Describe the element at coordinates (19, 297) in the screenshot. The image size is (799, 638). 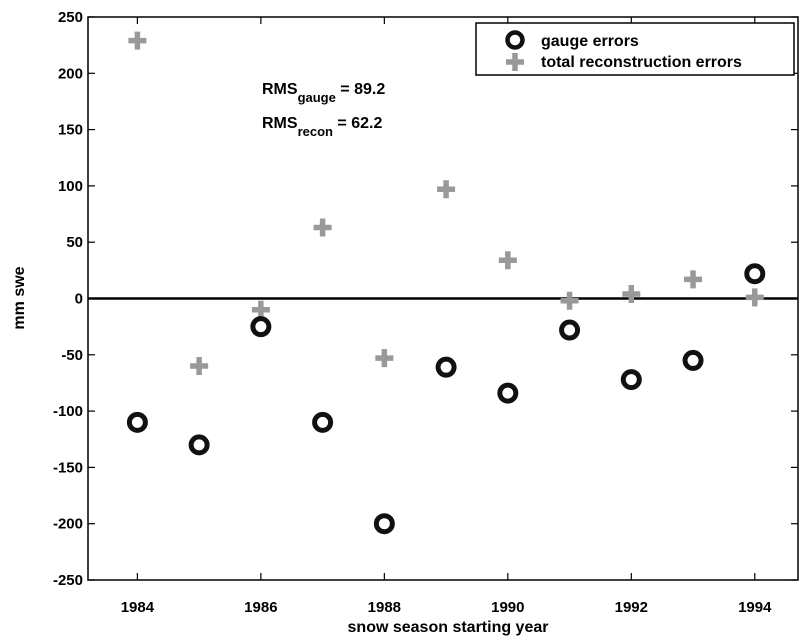
I see `y-axis-label: mm swe` at that location.